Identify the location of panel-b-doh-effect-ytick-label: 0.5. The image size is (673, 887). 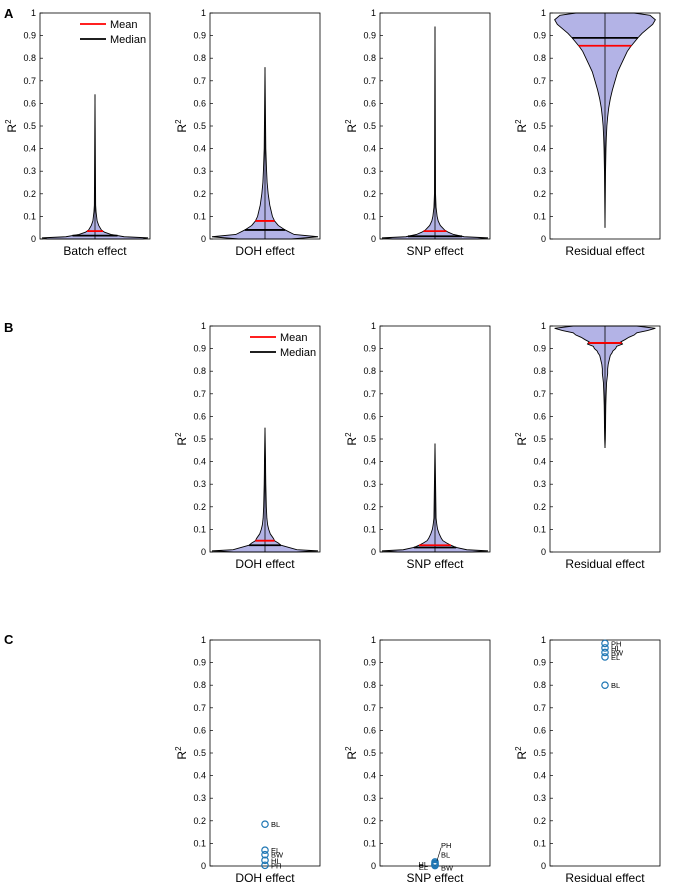
(199, 439).